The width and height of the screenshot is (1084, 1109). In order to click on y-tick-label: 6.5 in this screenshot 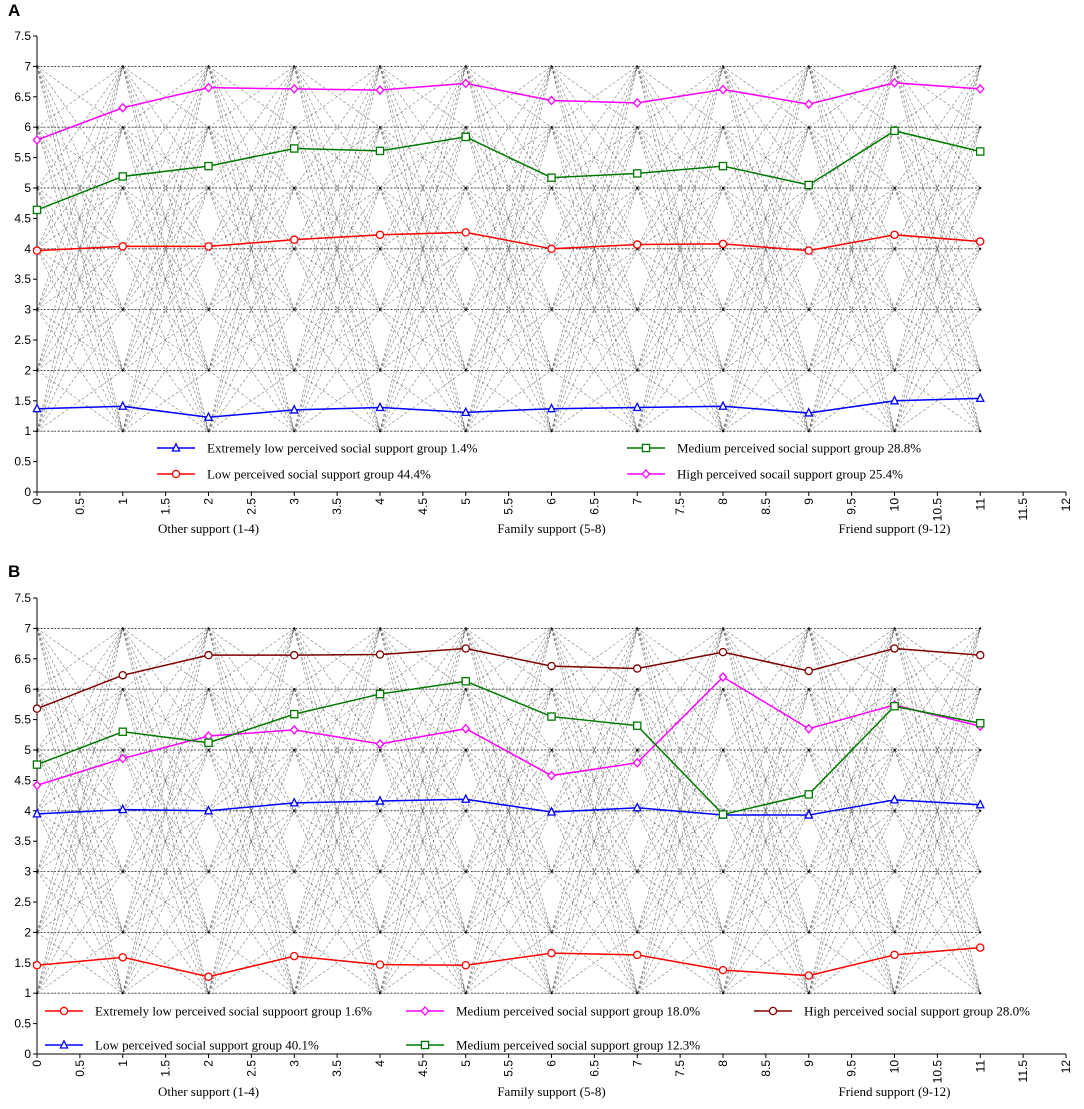, I will do `click(22, 97)`.